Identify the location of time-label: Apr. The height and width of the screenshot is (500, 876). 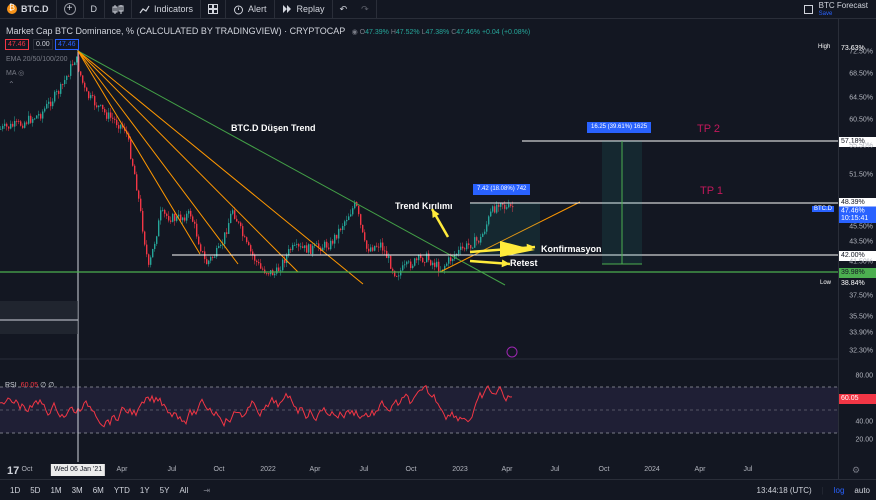
(122, 469).